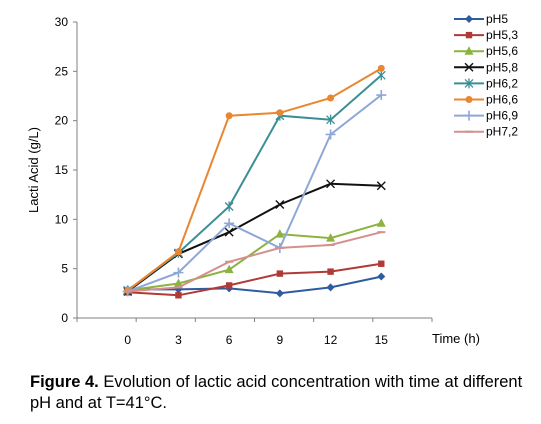 Image resolution: width=541 pixels, height=424 pixels. I want to click on x-tick-label: 6, so click(229, 340).